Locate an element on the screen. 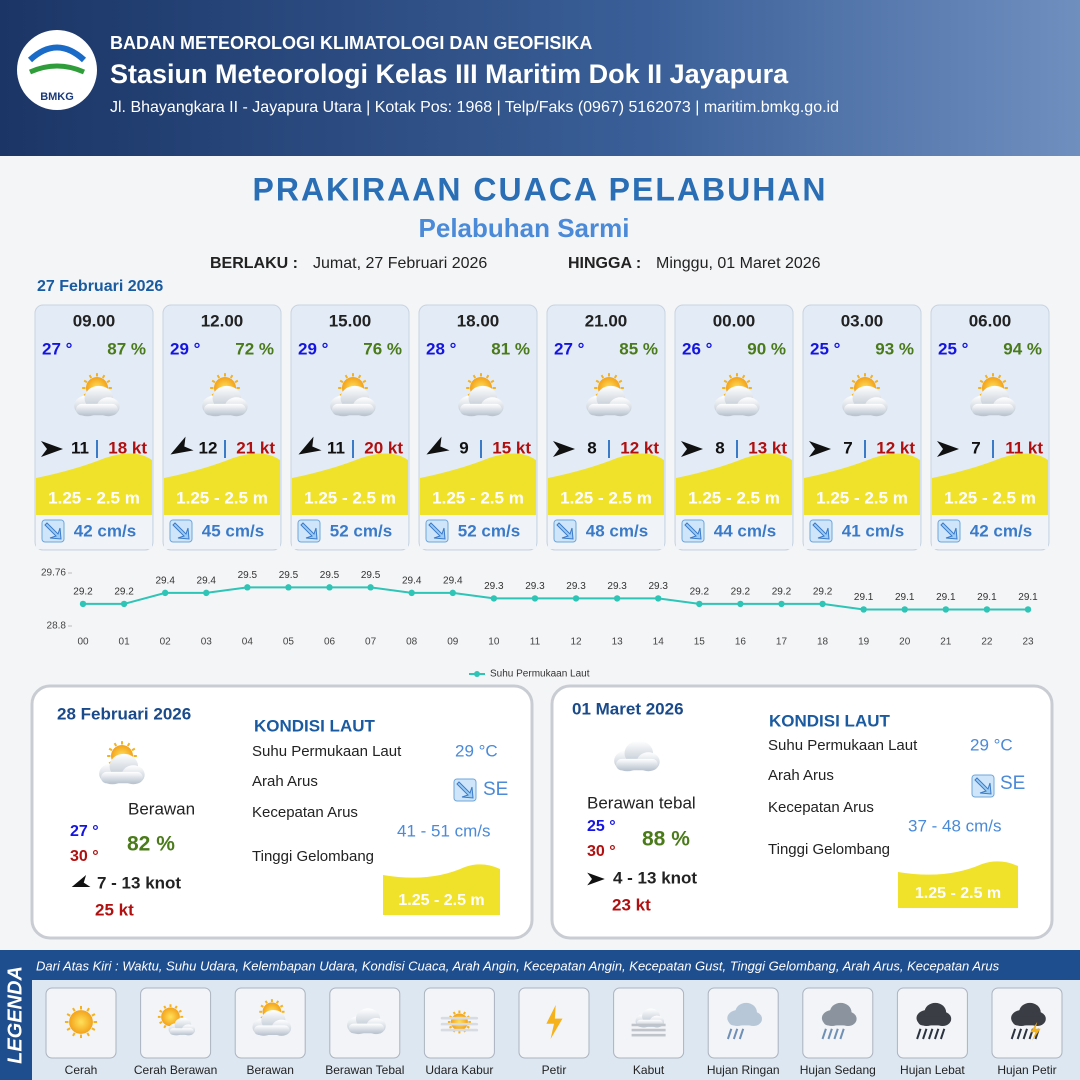 This screenshot has width=1080, height=1080. humidity: 90 % is located at coordinates (766, 348).